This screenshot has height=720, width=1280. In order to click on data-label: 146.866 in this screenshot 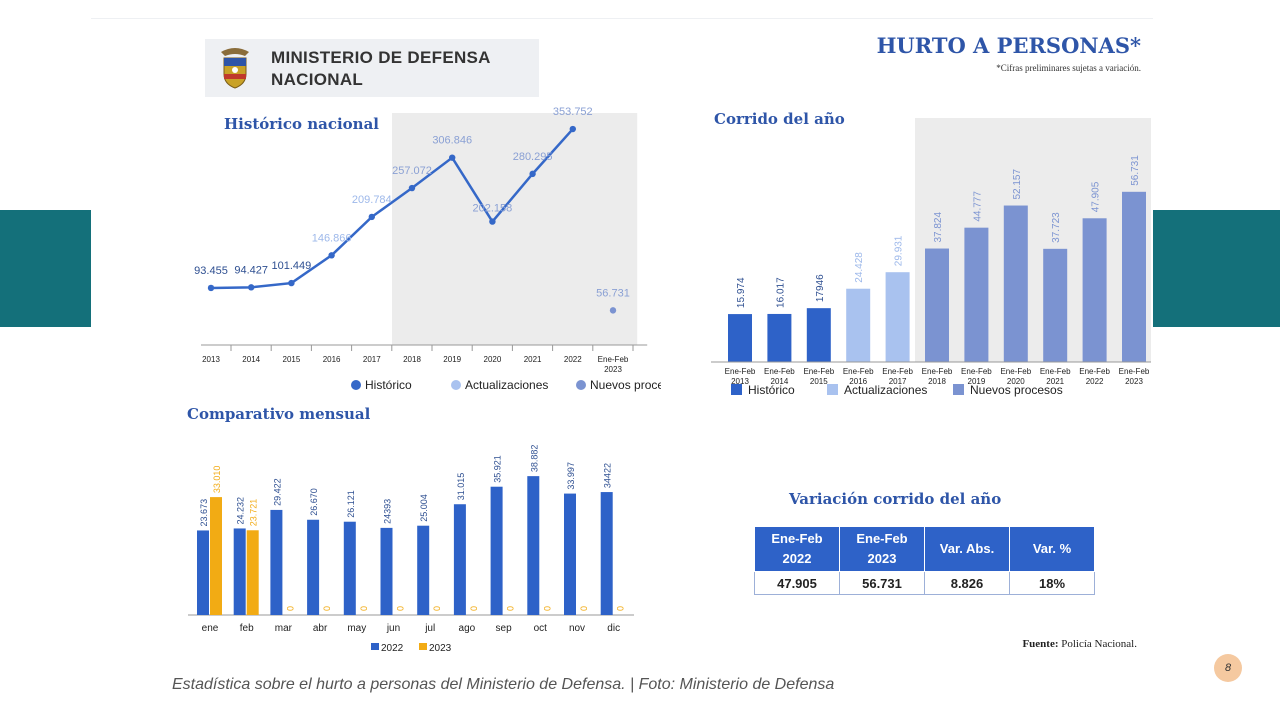, I will do `click(332, 238)`.